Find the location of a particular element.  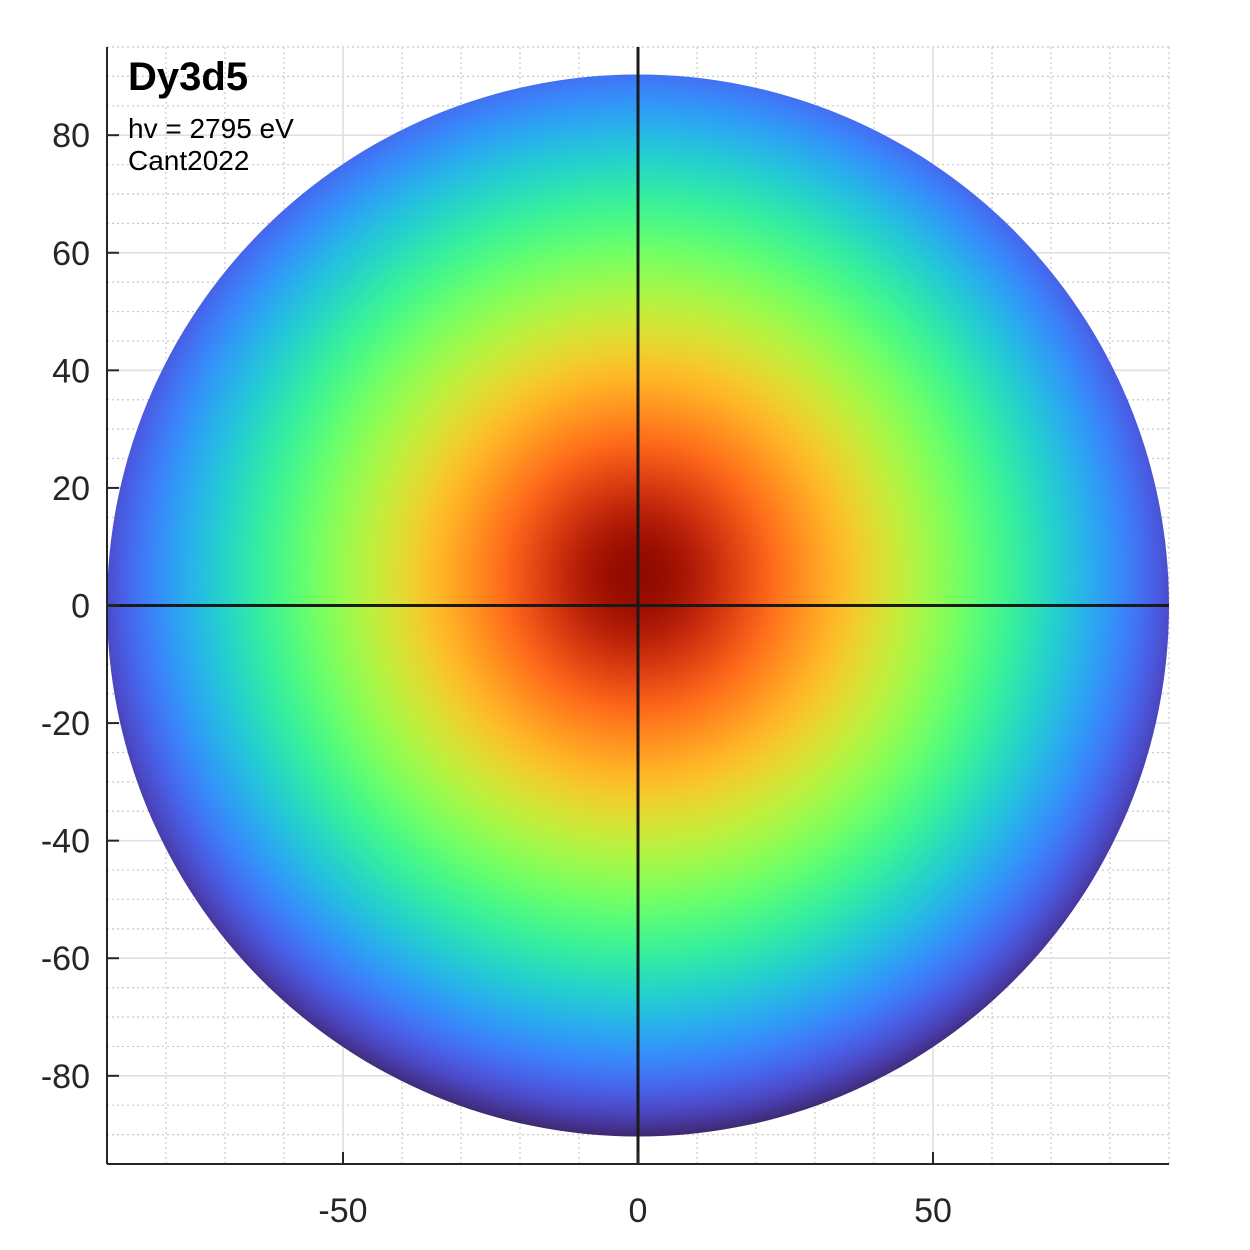

y-tick-label: 60 is located at coordinates (71, 254).